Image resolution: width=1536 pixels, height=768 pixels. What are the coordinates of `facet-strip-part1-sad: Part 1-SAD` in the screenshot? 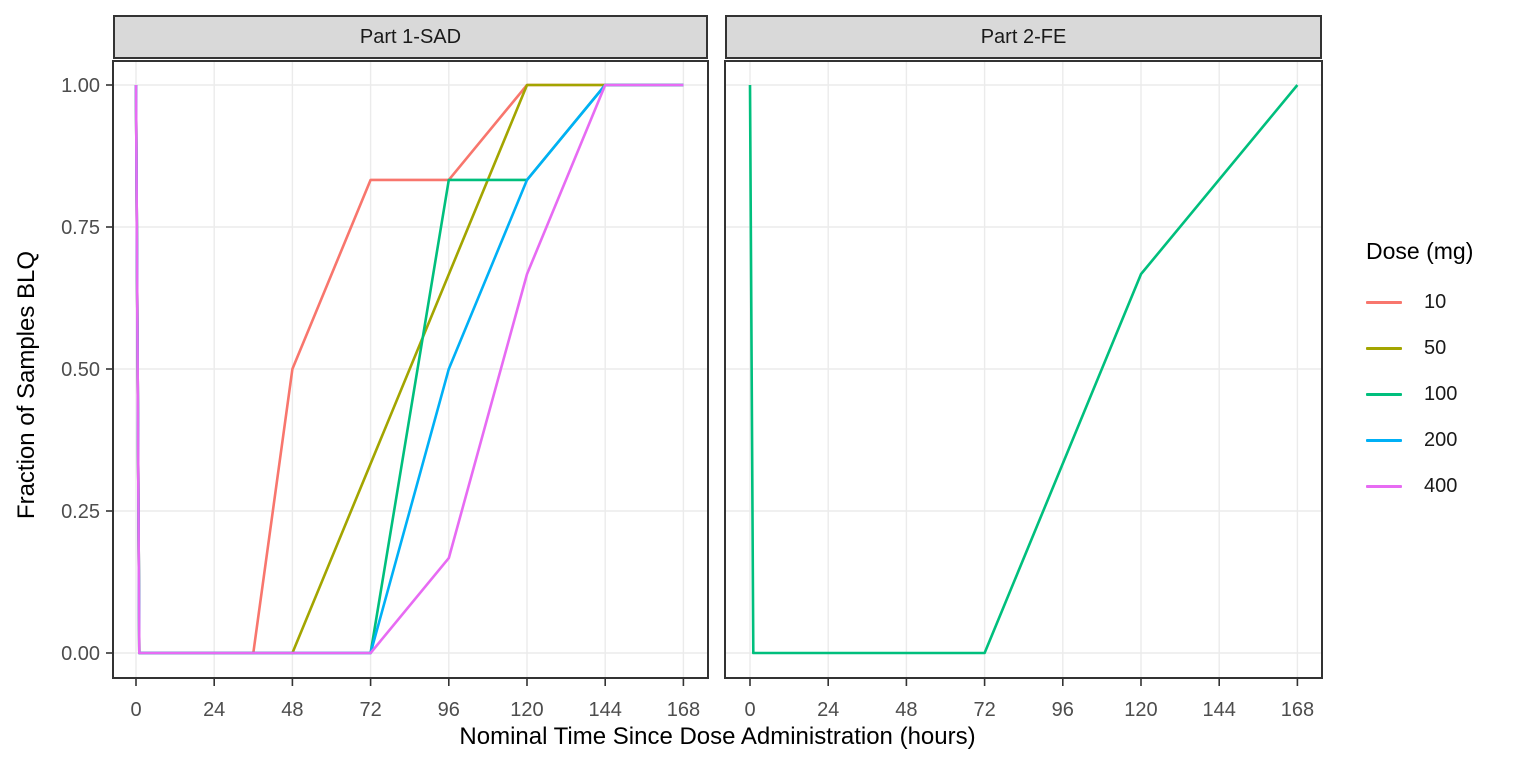 It's located at (410, 37).